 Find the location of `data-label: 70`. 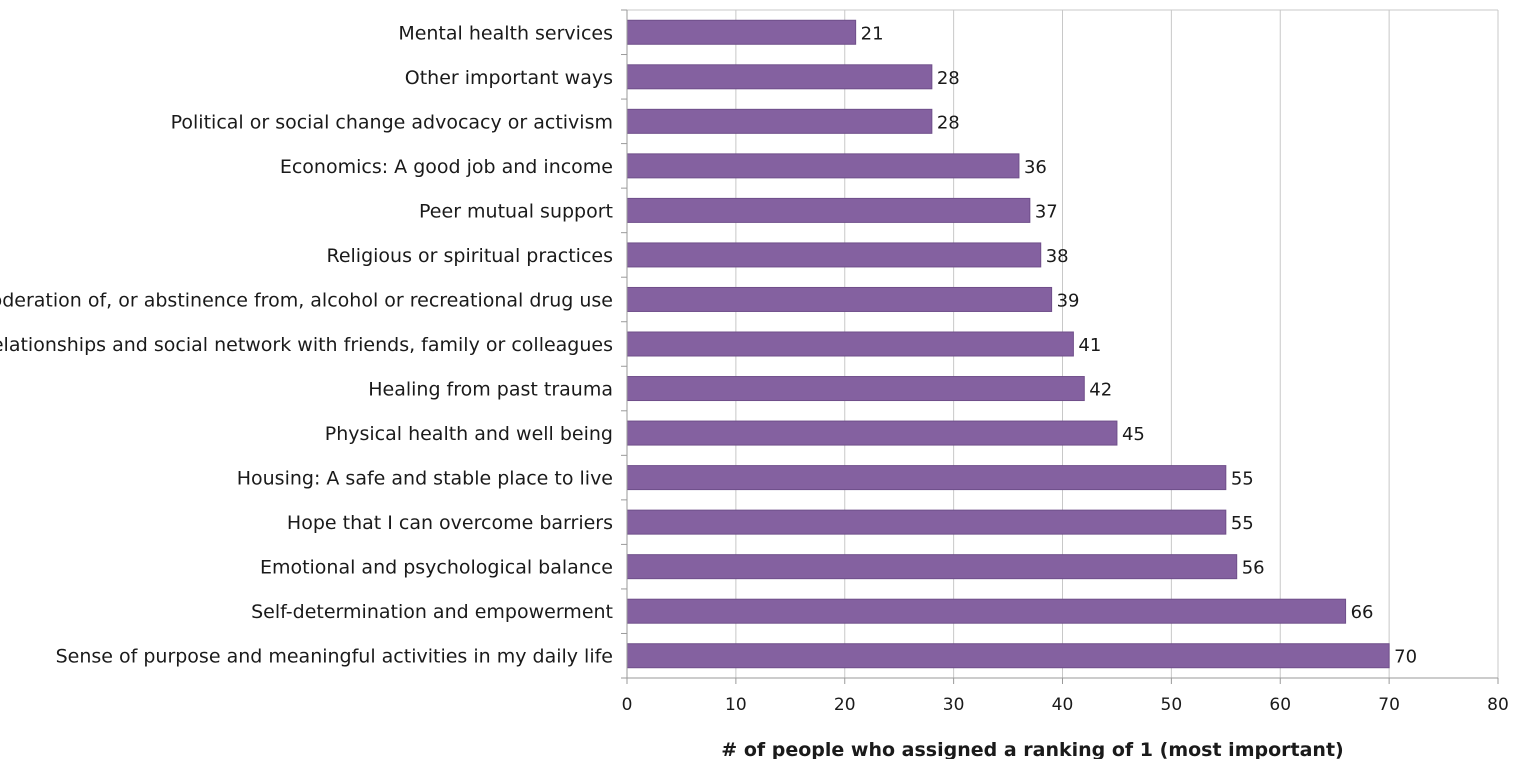

data-label: 70 is located at coordinates (1405, 657).